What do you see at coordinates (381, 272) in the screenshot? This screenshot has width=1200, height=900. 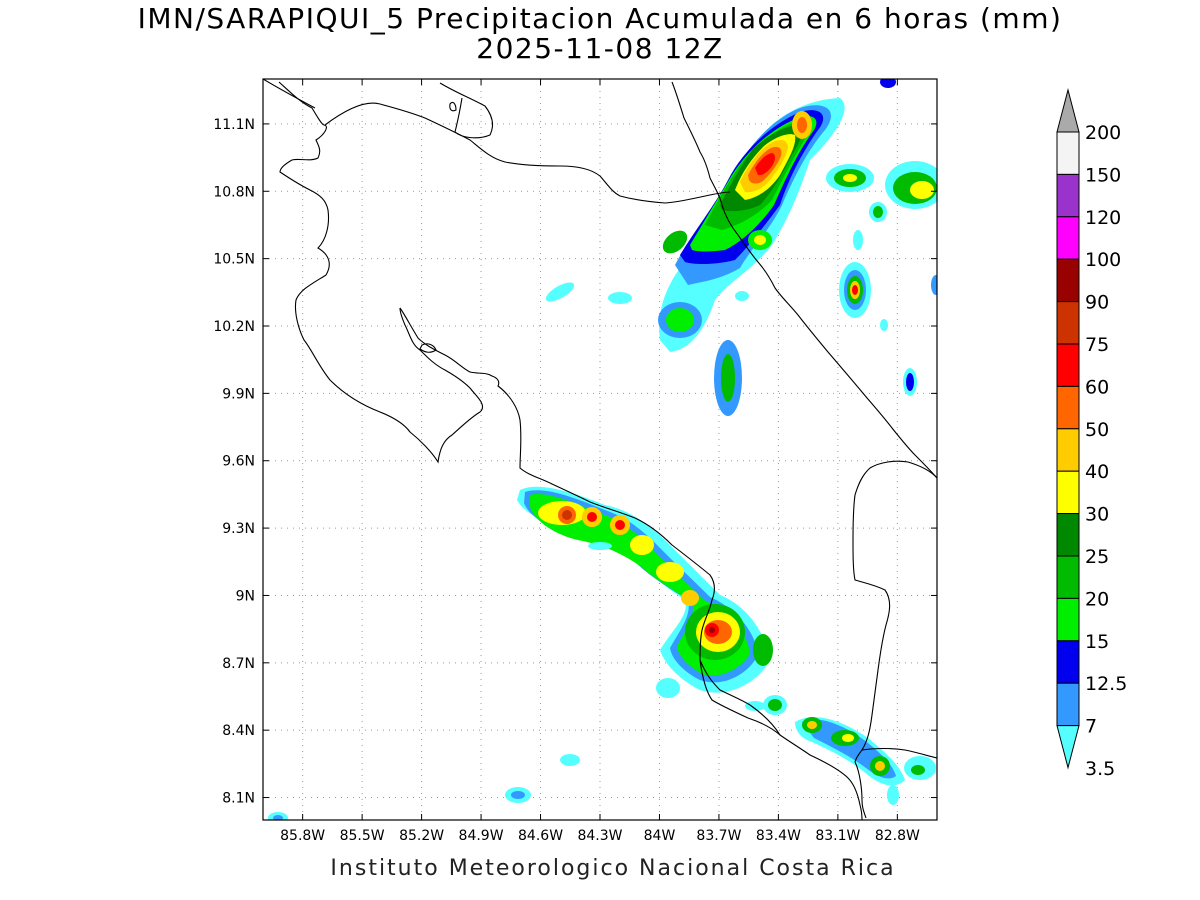 I see `nicaragua-pacific-coast` at bounding box center [381, 272].